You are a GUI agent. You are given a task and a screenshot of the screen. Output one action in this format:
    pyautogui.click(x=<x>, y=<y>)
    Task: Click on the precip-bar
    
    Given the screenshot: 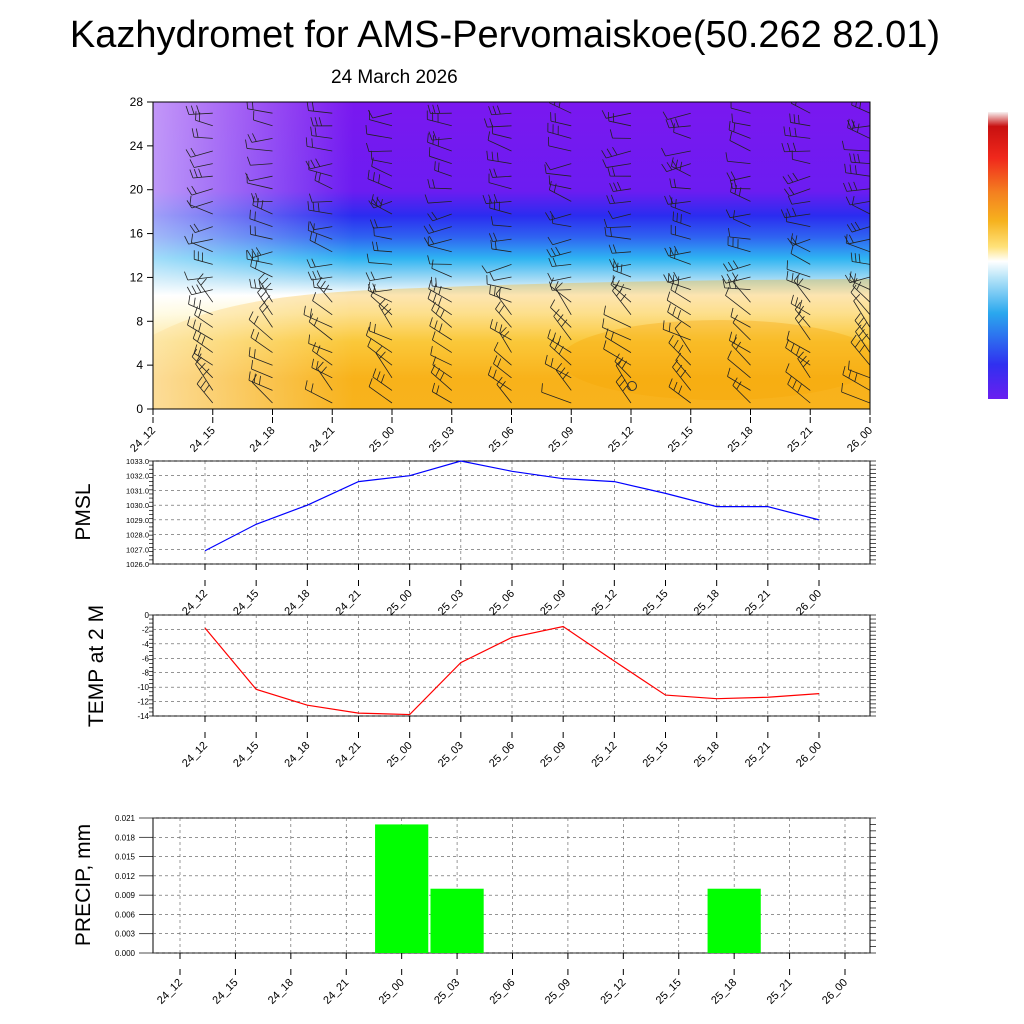 What is the action you would take?
    pyautogui.click(x=457, y=920)
    